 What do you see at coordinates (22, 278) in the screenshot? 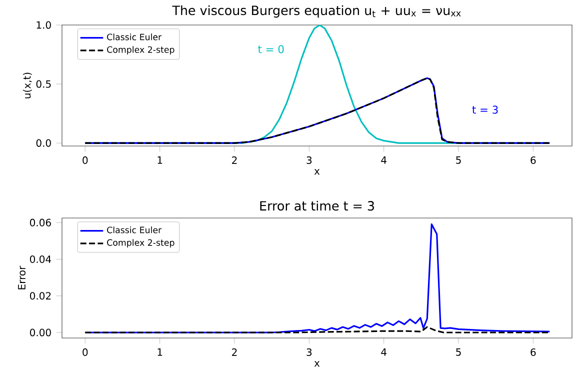
I see `y-axis-title: Error` at bounding box center [22, 278].